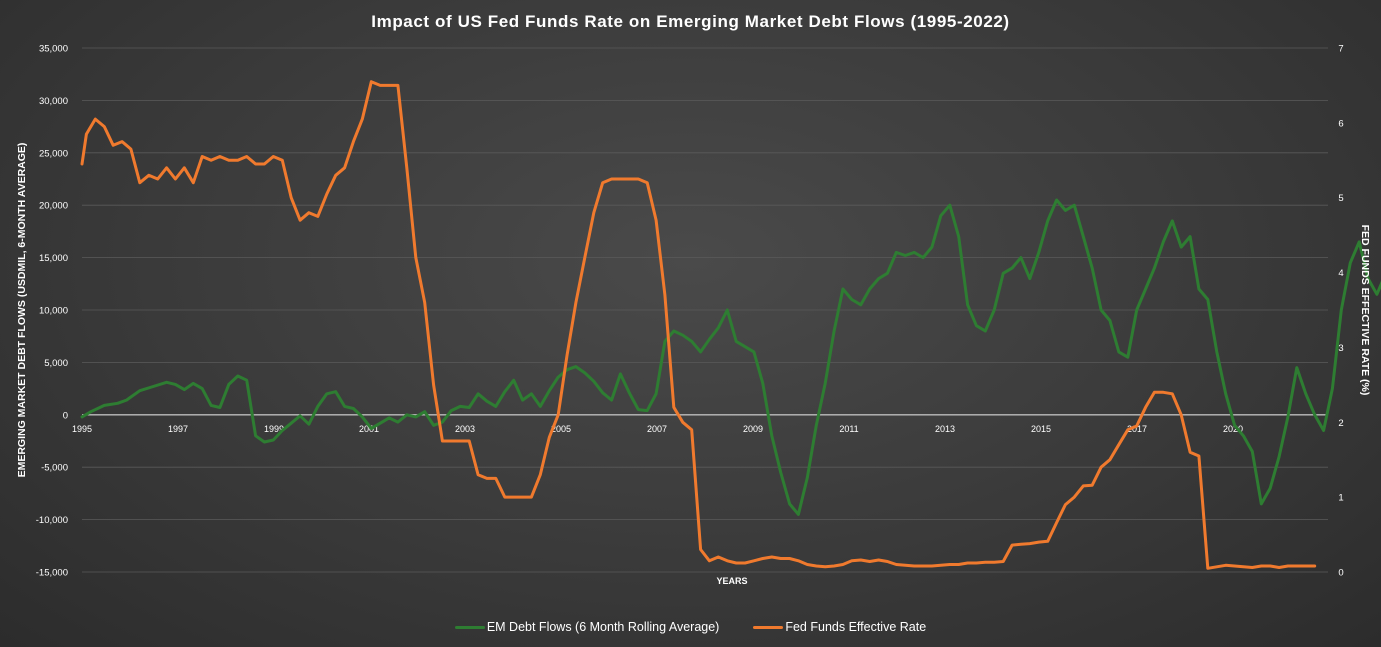  I want to click on x-tick-label: 2001, so click(369, 429).